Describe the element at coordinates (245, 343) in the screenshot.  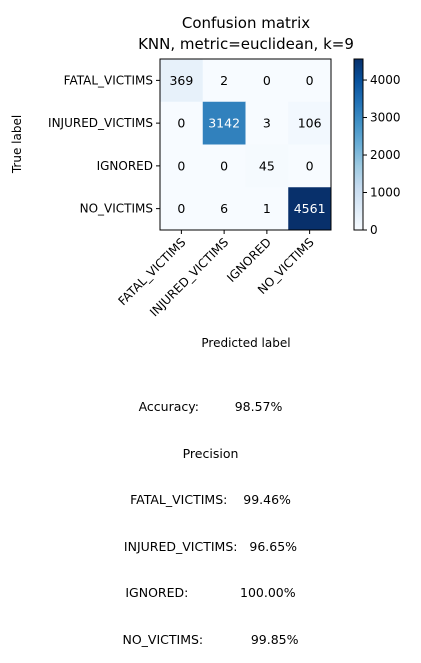
I see `x-axis-label: Predicted label` at that location.